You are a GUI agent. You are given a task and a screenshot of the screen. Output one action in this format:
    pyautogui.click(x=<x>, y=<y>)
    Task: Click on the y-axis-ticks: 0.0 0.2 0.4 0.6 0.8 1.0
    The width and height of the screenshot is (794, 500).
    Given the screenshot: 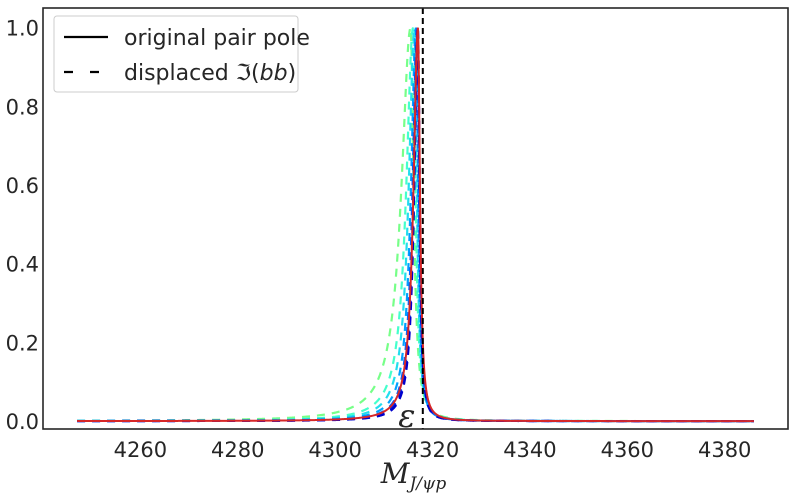 What is the action you would take?
    pyautogui.click(x=22, y=225)
    